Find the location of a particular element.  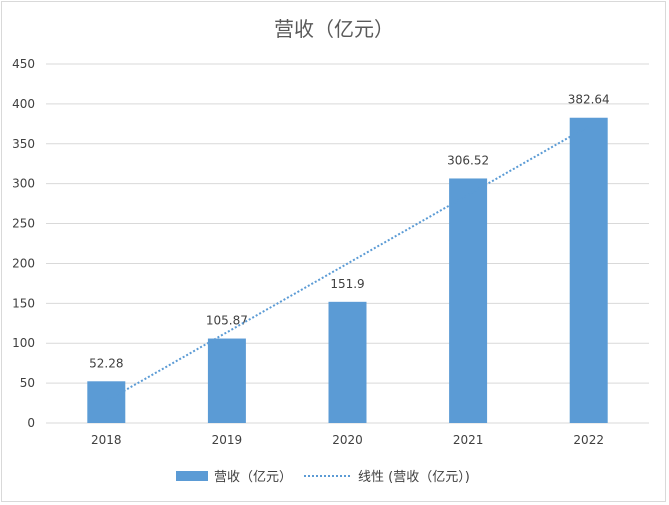

legend-bar-label: 营收（亿元） is located at coordinates (253, 477).